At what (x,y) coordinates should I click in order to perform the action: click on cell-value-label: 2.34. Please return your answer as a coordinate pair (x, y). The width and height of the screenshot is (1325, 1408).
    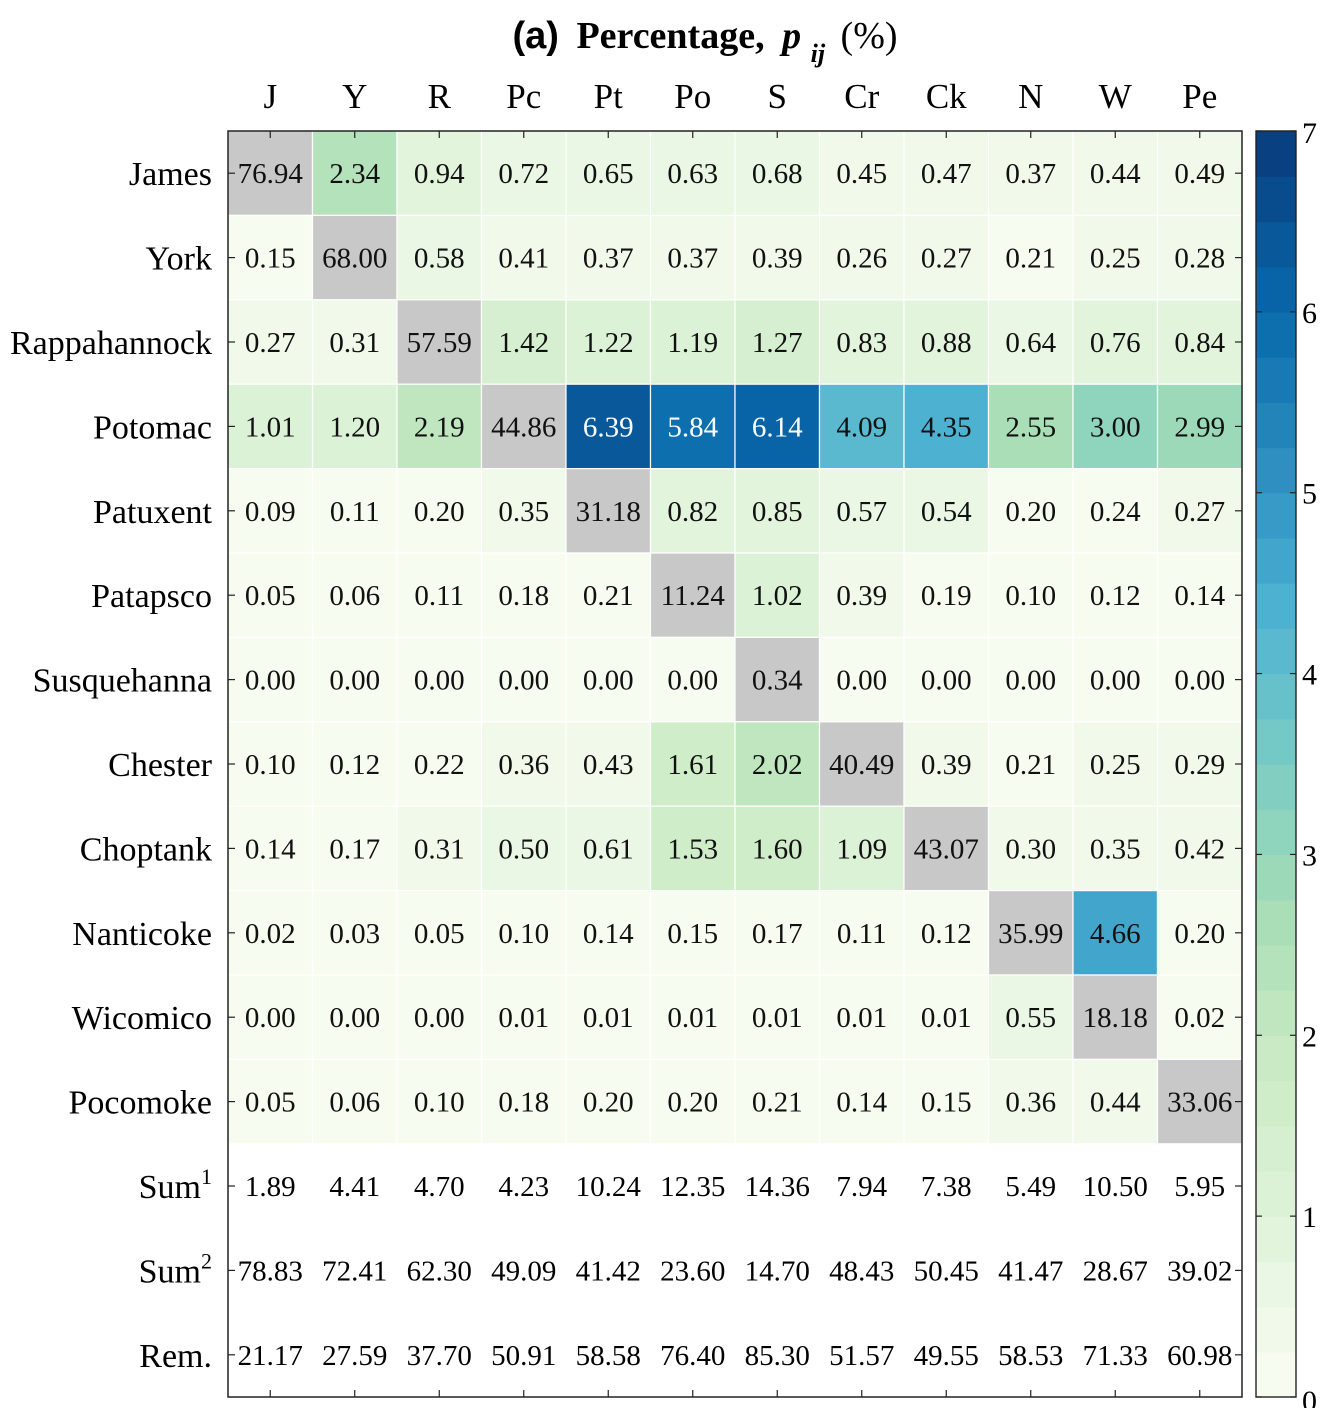
    Looking at the image, I should click on (354, 174).